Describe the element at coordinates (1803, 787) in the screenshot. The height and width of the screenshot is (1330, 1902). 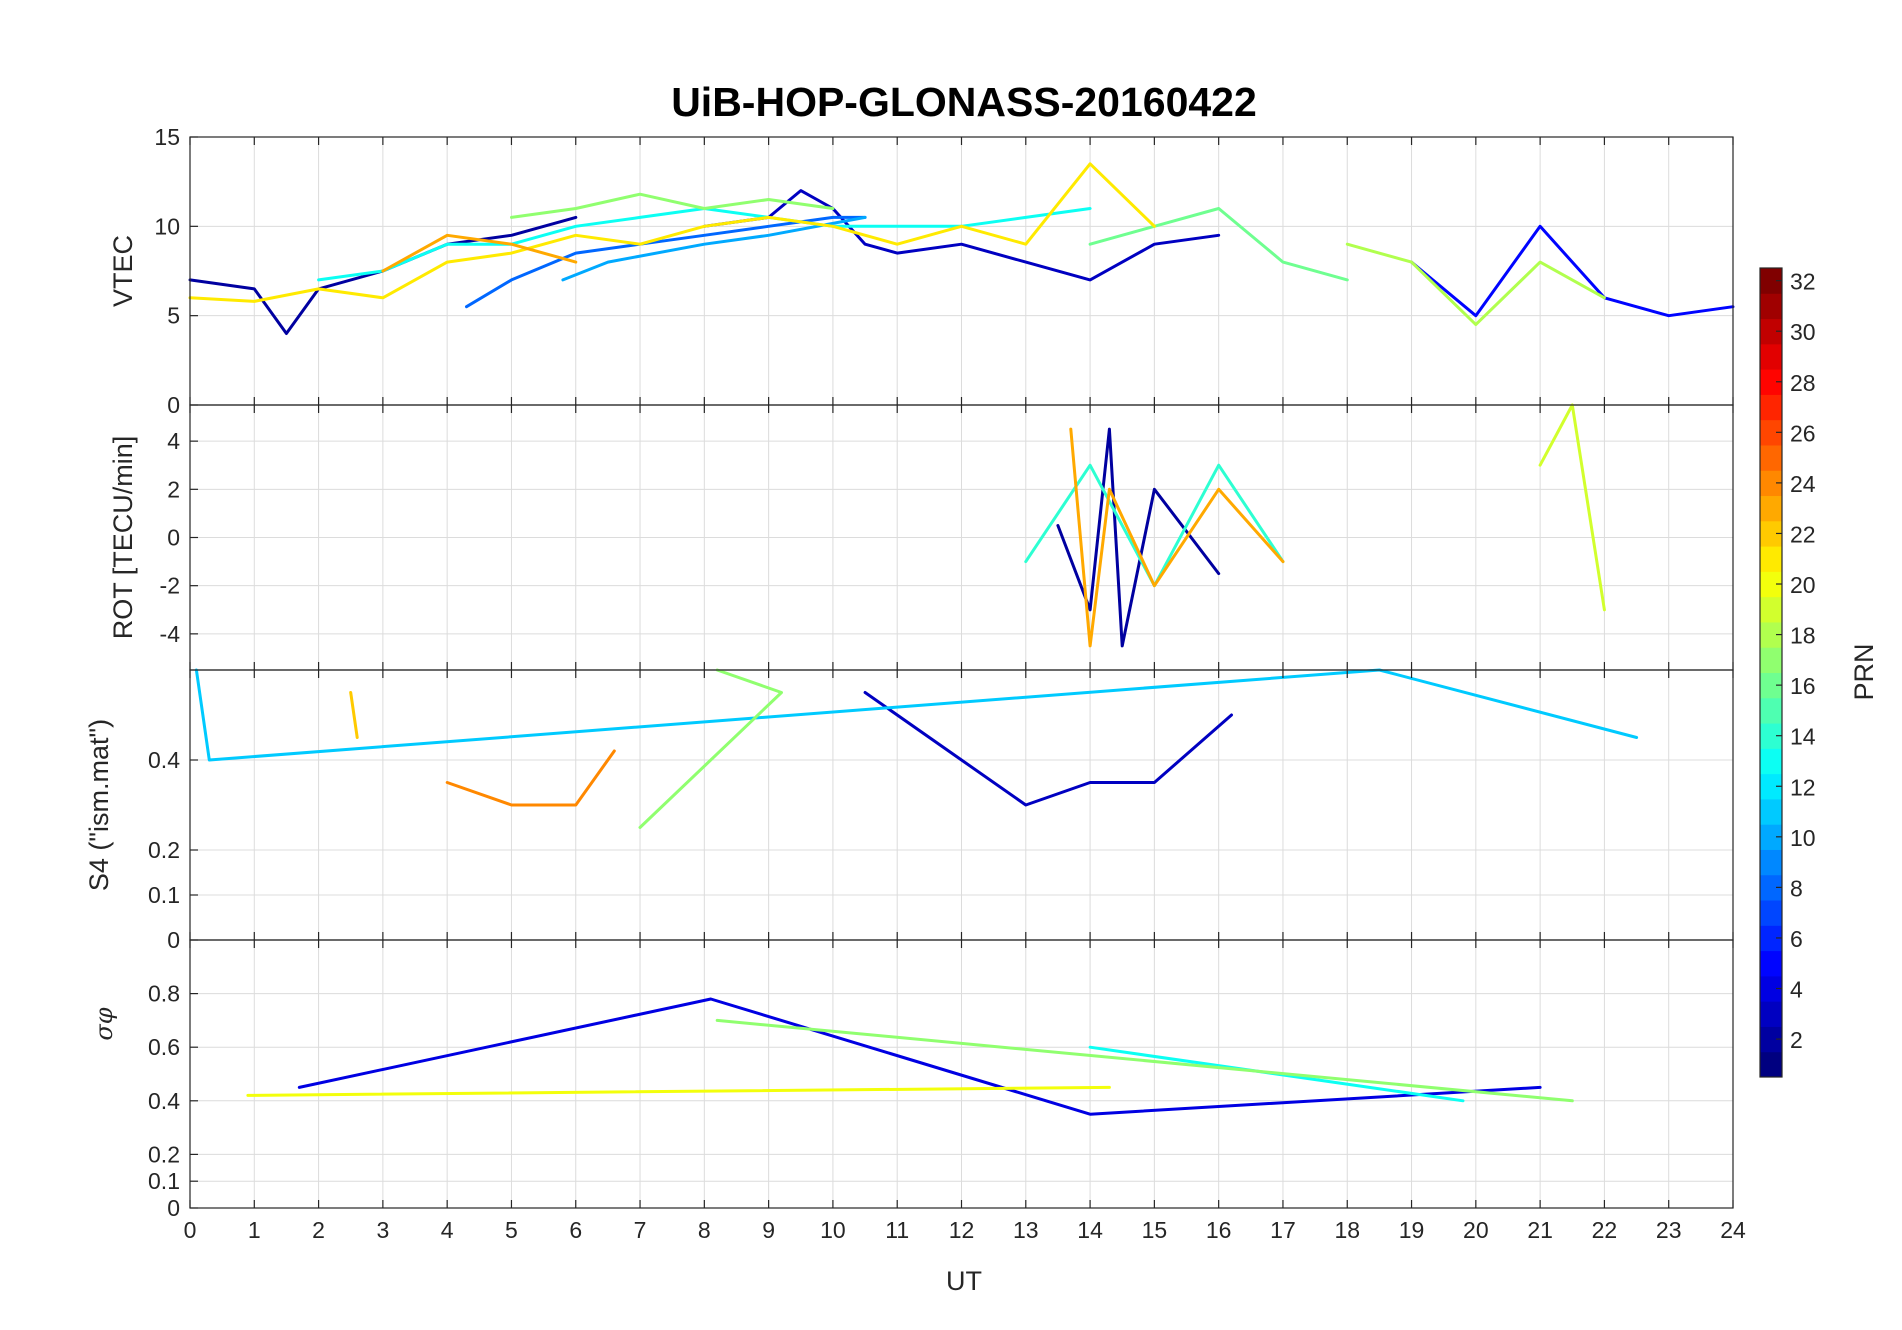
I see `colorbar-tick-label: 12` at that location.